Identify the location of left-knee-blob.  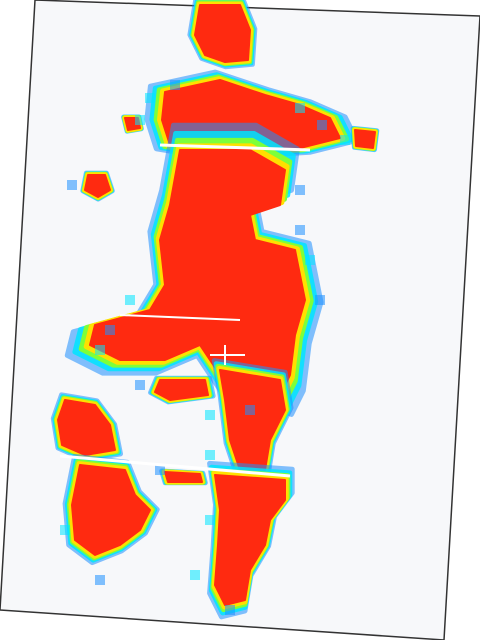
(86, 427).